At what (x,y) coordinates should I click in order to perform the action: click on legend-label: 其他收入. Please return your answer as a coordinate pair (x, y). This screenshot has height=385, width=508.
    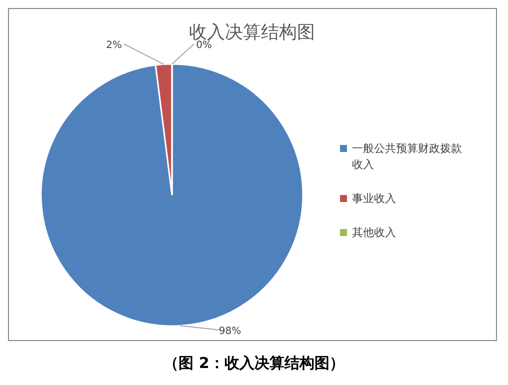
    Looking at the image, I should click on (374, 232).